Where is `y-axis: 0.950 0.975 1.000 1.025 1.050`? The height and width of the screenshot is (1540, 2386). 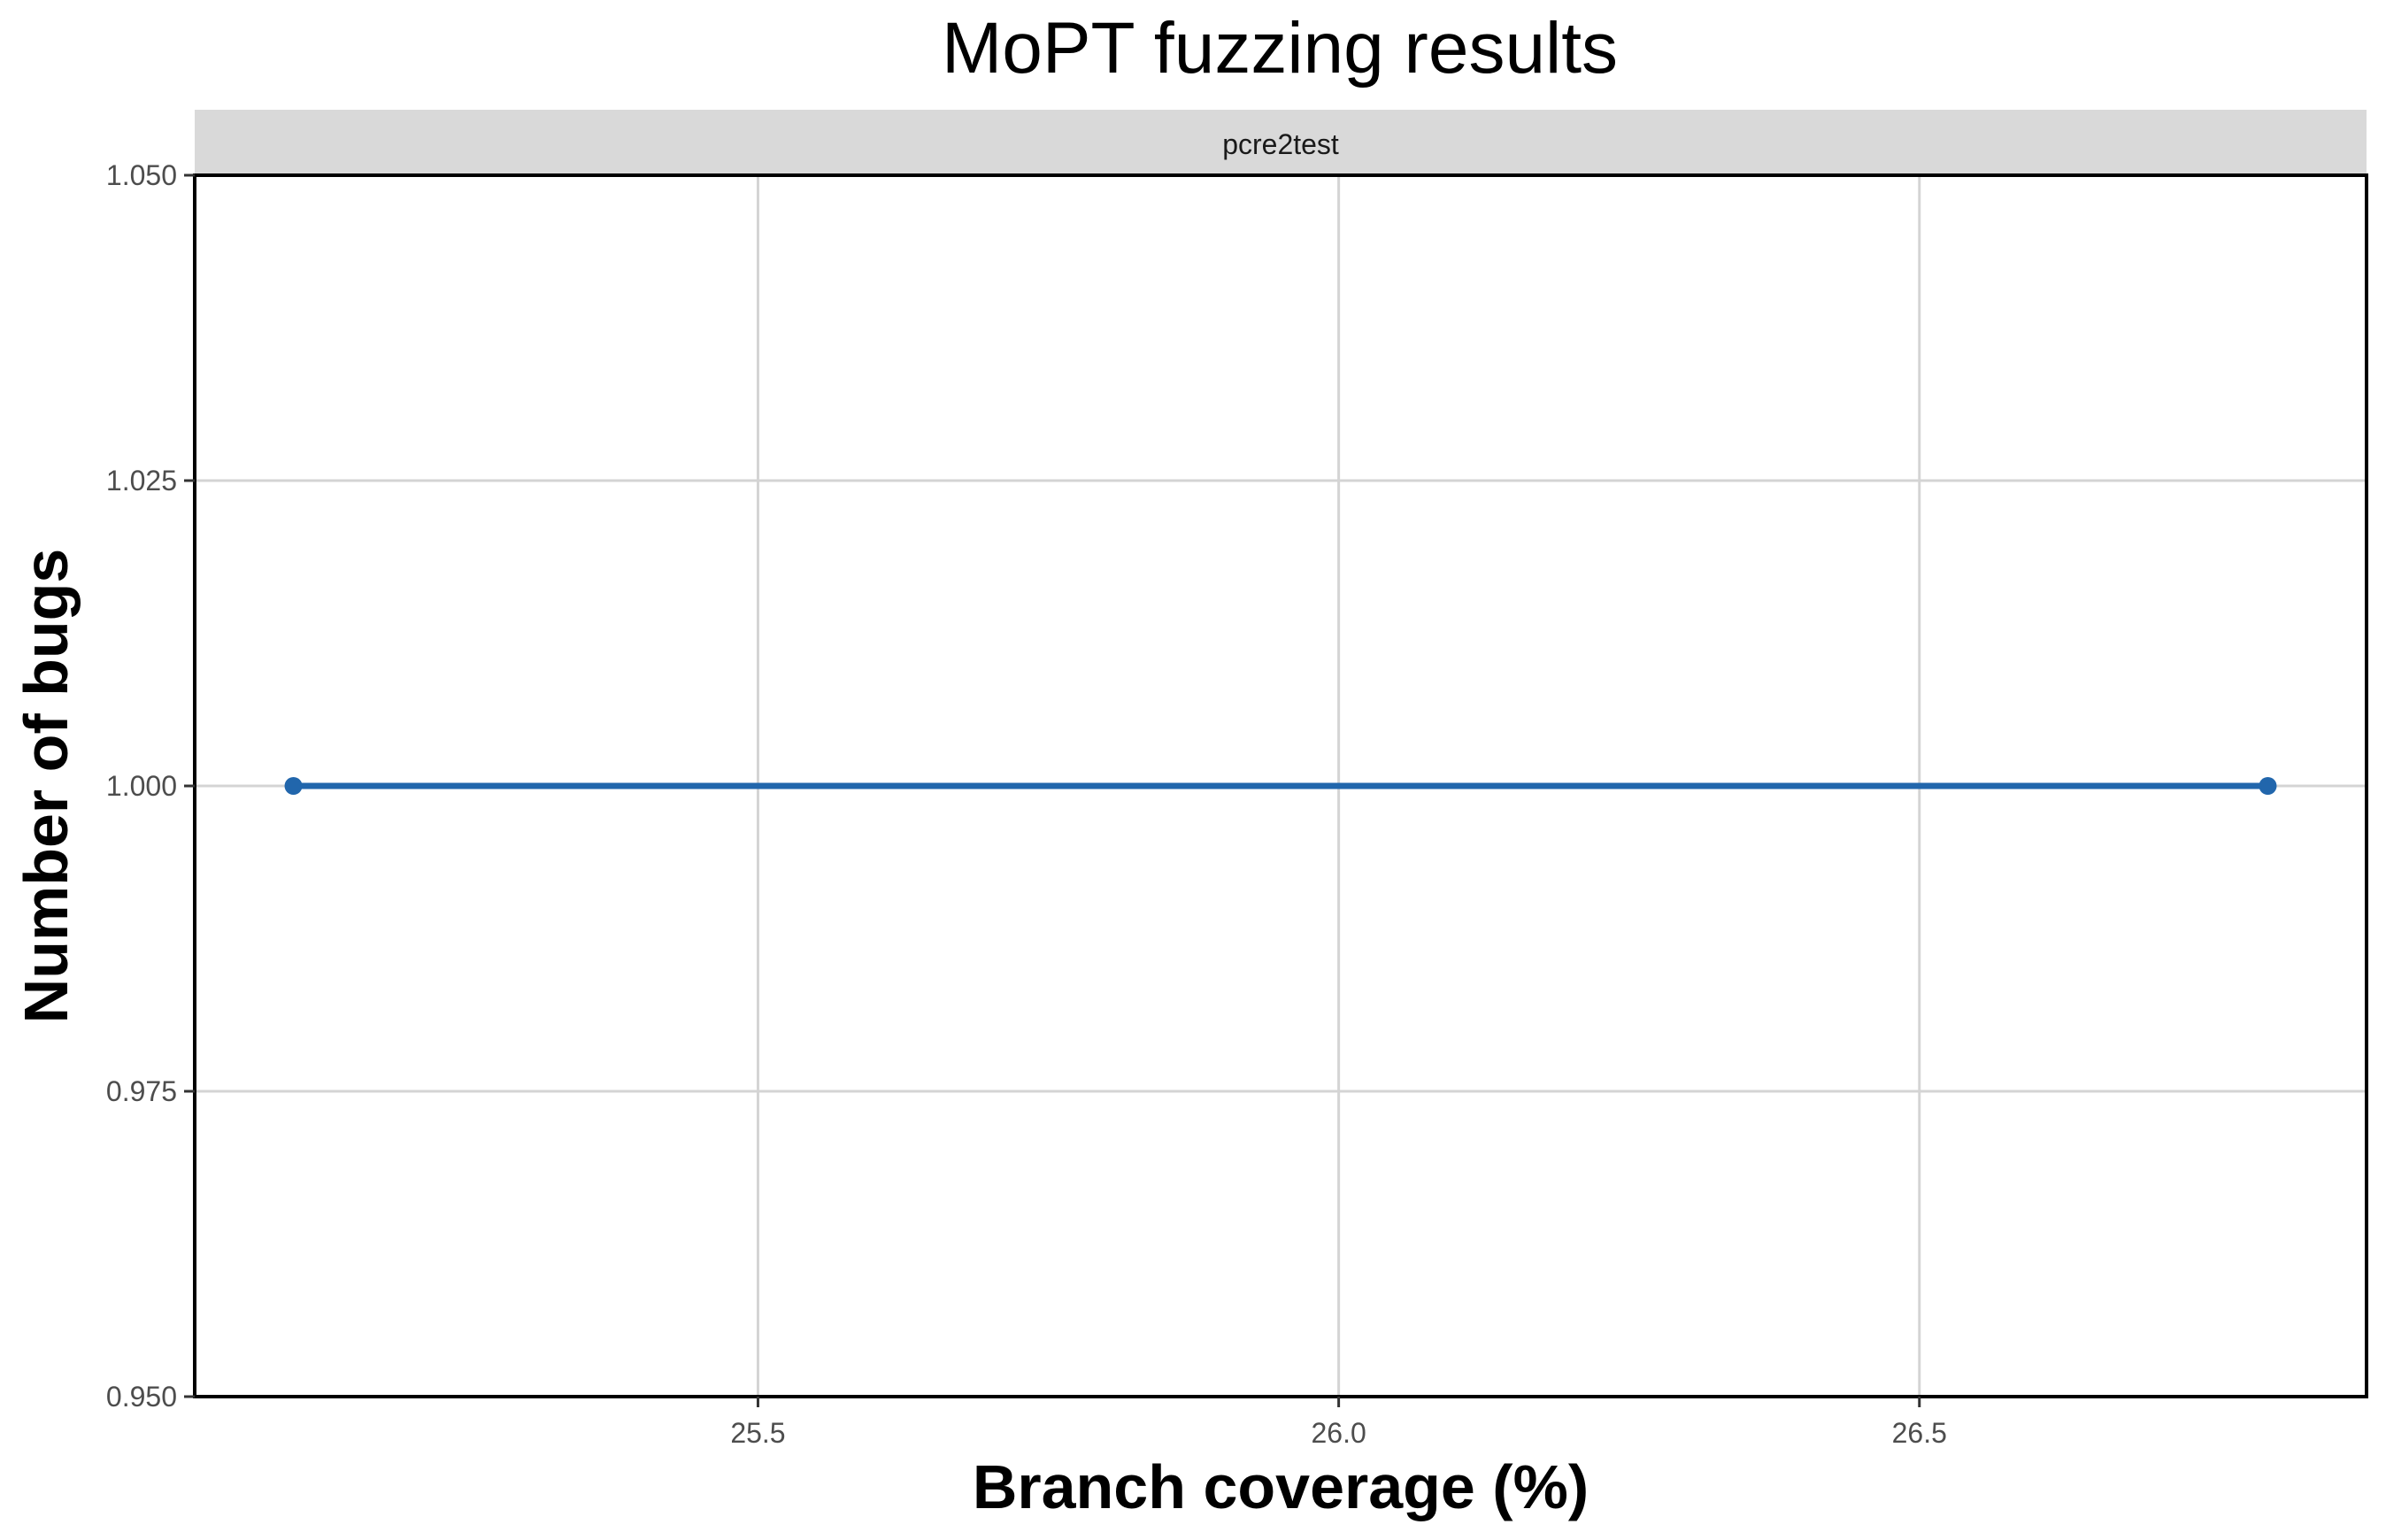 y-axis: 0.950 0.975 1.000 1.025 1.050 is located at coordinates (151, 786).